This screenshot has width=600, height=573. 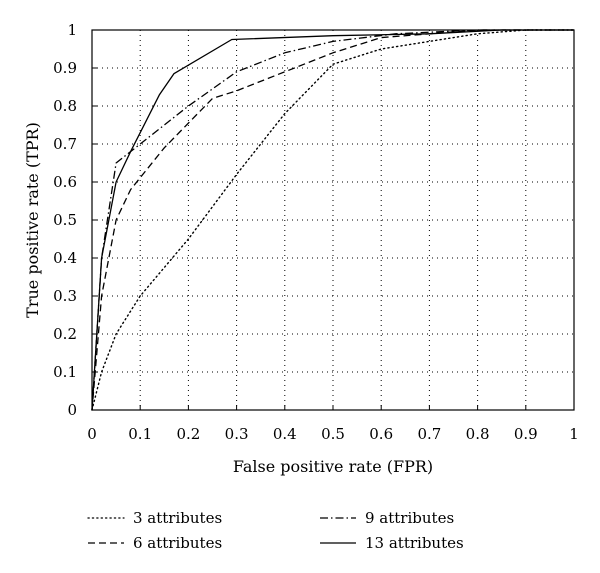 I want to click on y-tick-label: 0.6, so click(x=65, y=182).